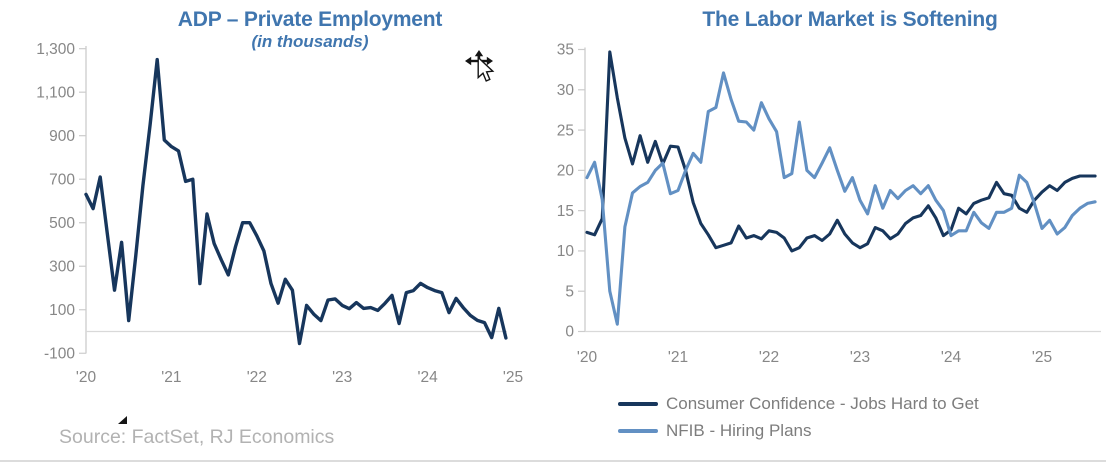  I want to click on source-note: Source: FactSet, RJ Economics, so click(197, 437).